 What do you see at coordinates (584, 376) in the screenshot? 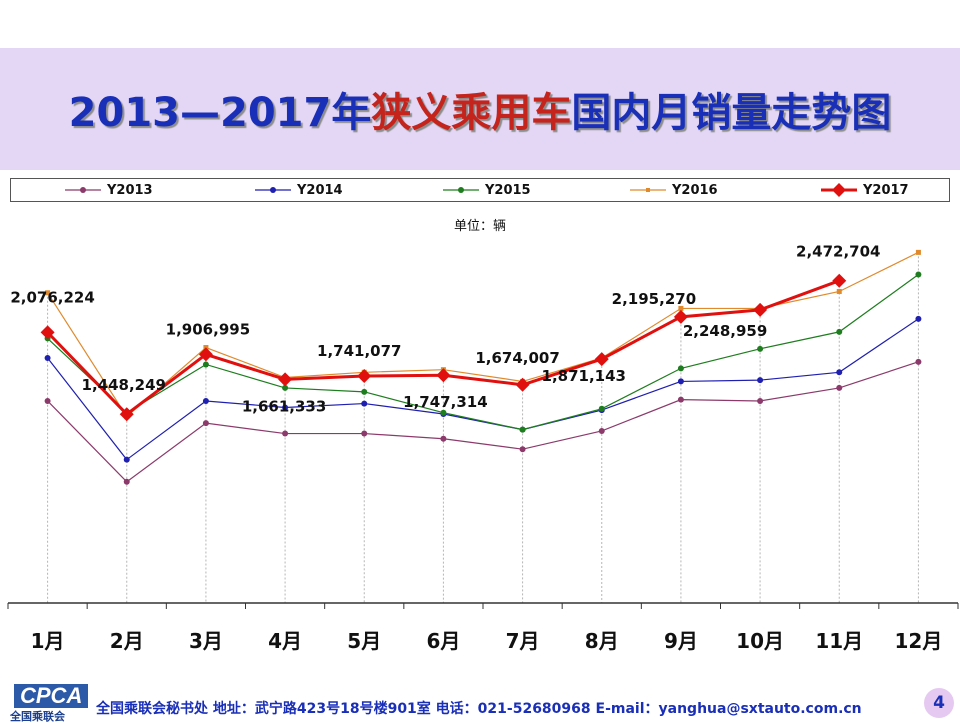
I see `data-label: 1,871,143` at bounding box center [584, 376].